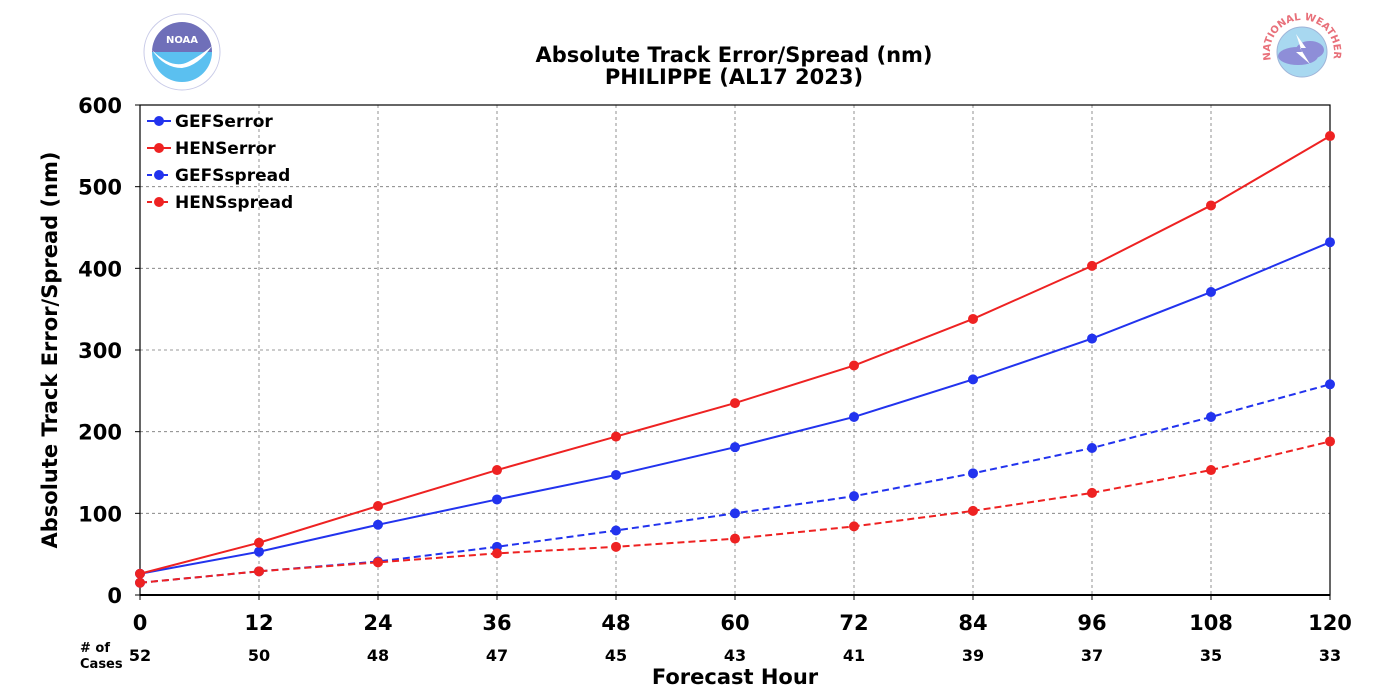 The width and height of the screenshot is (1400, 700). What do you see at coordinates (973, 655) in the screenshot?
I see `case-count: 39` at bounding box center [973, 655].